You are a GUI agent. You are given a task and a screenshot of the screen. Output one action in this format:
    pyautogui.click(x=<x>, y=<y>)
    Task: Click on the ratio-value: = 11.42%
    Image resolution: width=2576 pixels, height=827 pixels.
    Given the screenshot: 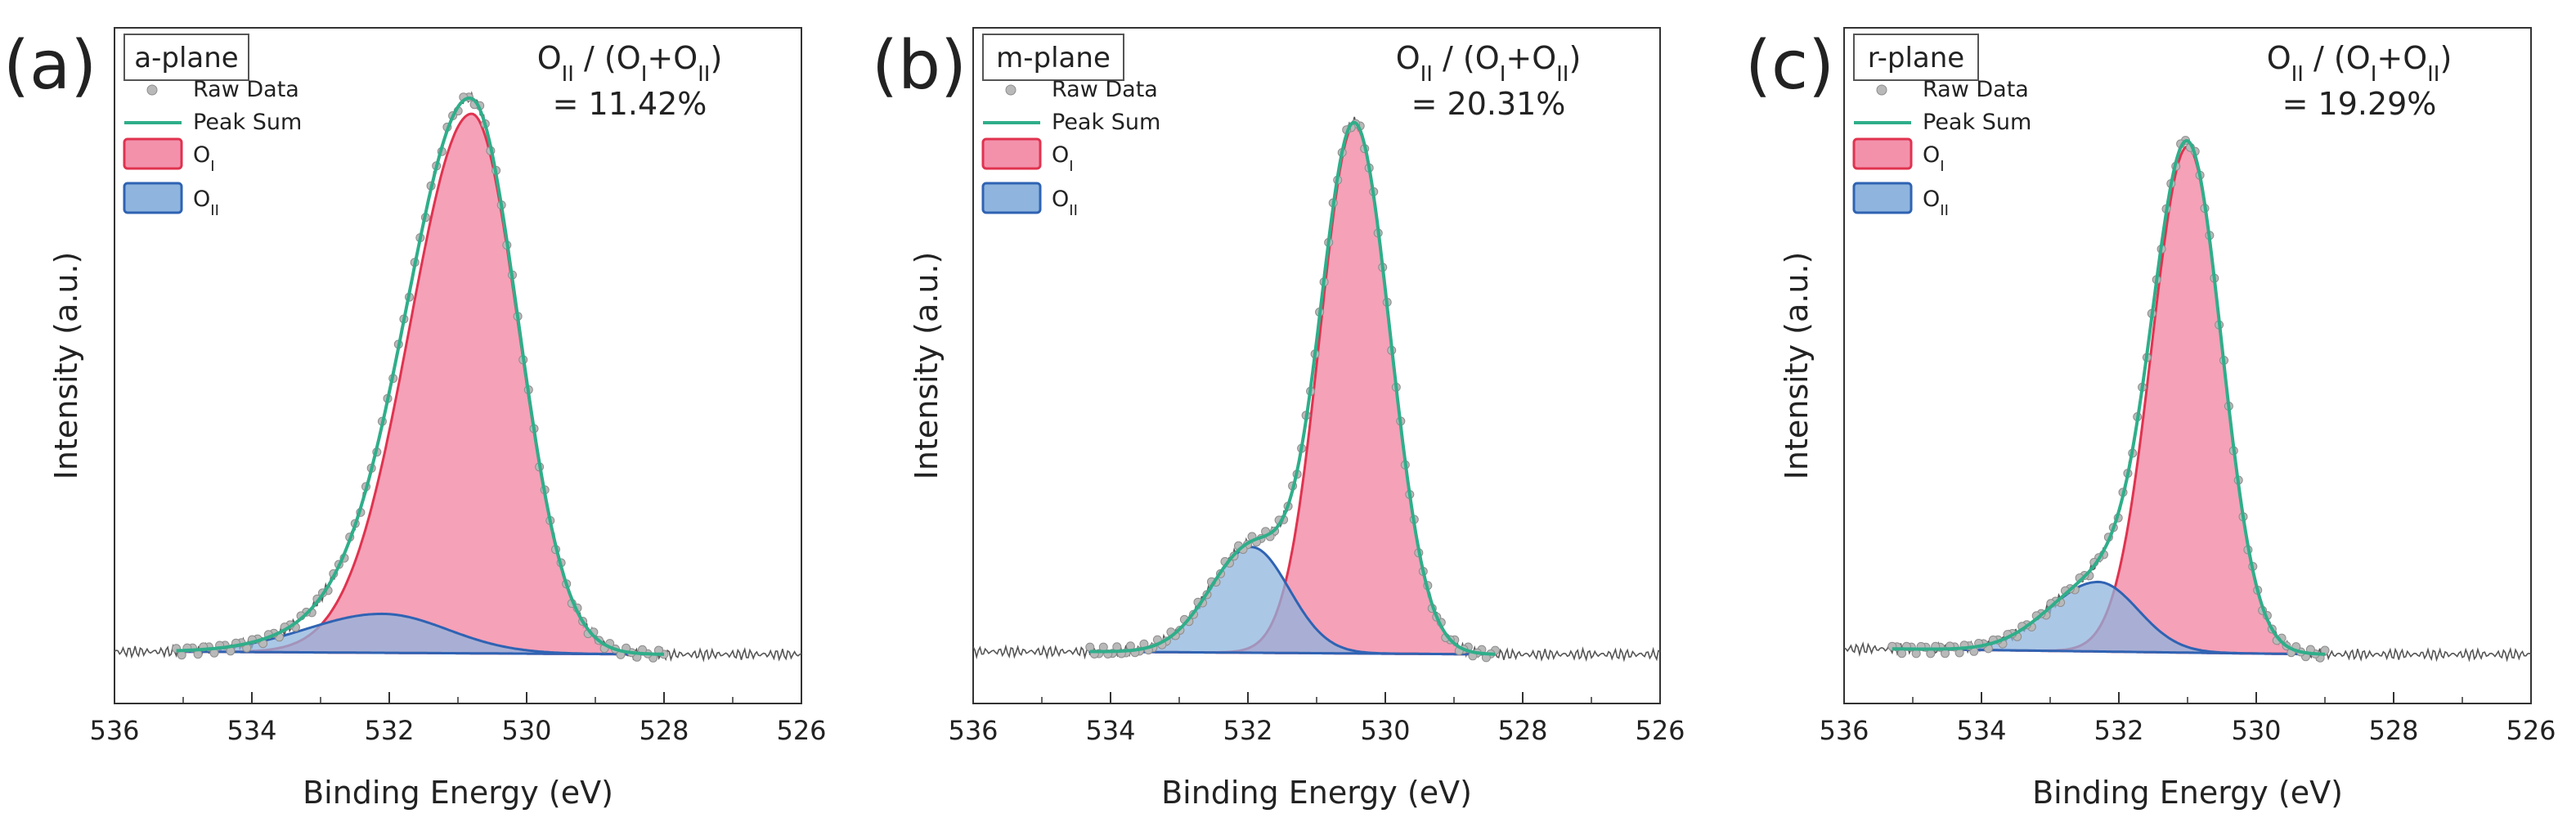 What is the action you would take?
    pyautogui.click(x=630, y=104)
    